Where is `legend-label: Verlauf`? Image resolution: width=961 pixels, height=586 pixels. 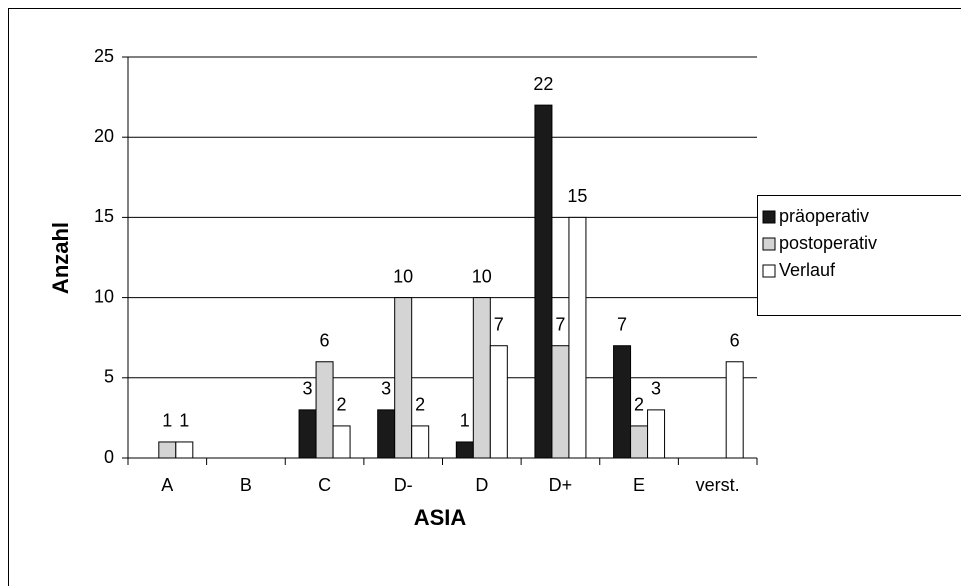
legend-label: Verlauf is located at coordinates (807, 270).